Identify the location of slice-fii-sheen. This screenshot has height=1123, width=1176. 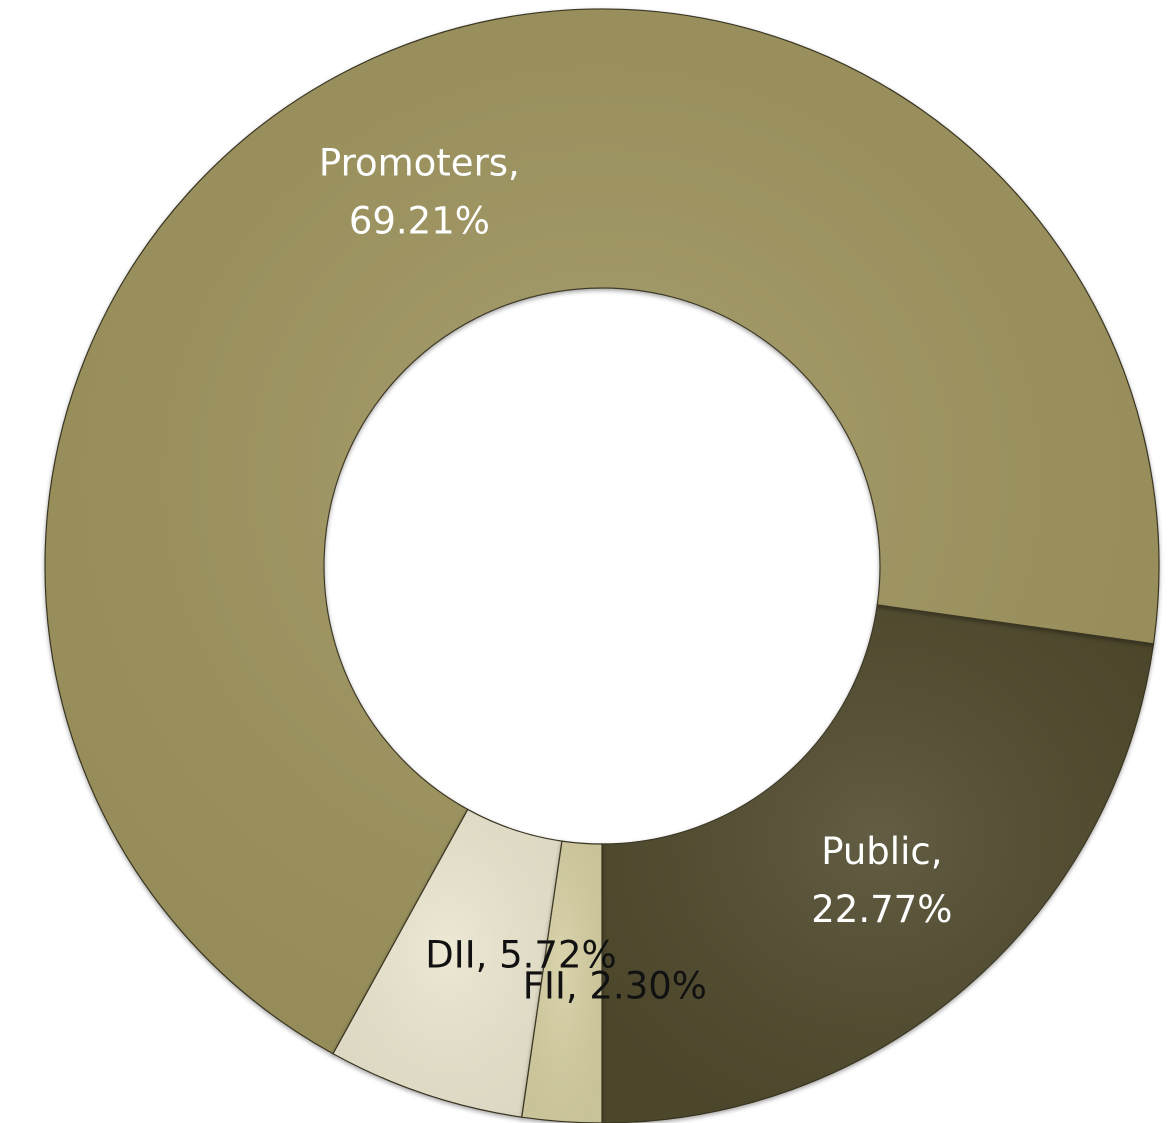
(561, 982).